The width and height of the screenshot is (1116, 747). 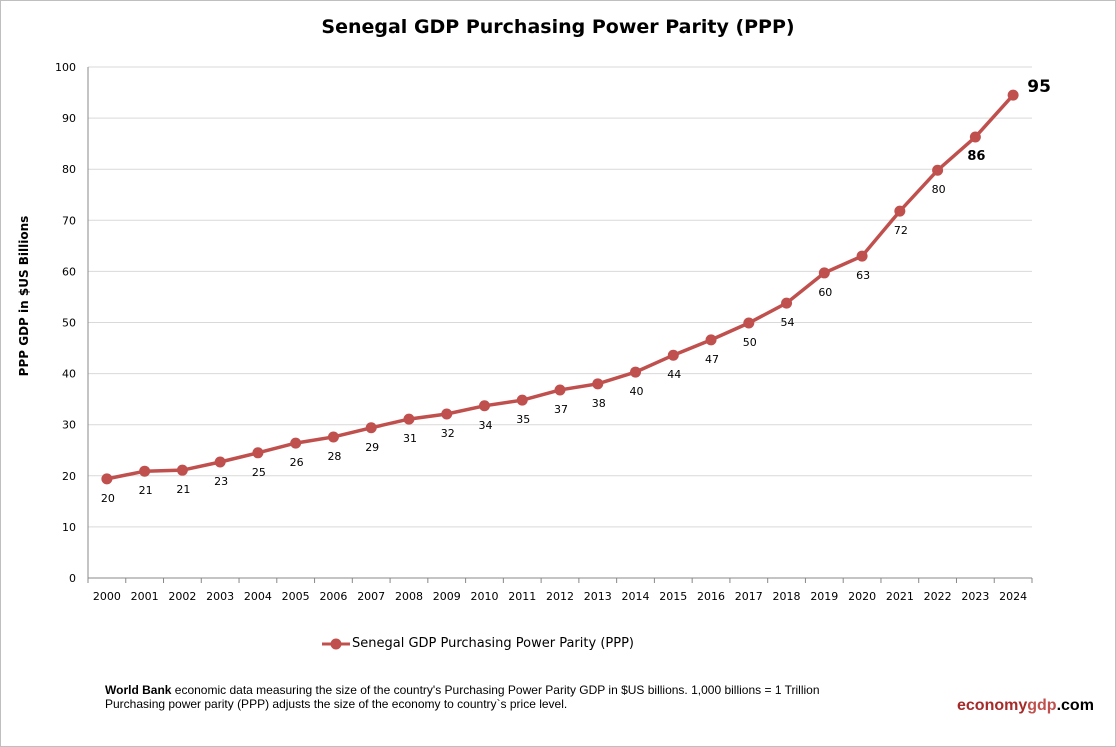 What do you see at coordinates (65, 67) in the screenshot?
I see `y-tick-label: 100` at bounding box center [65, 67].